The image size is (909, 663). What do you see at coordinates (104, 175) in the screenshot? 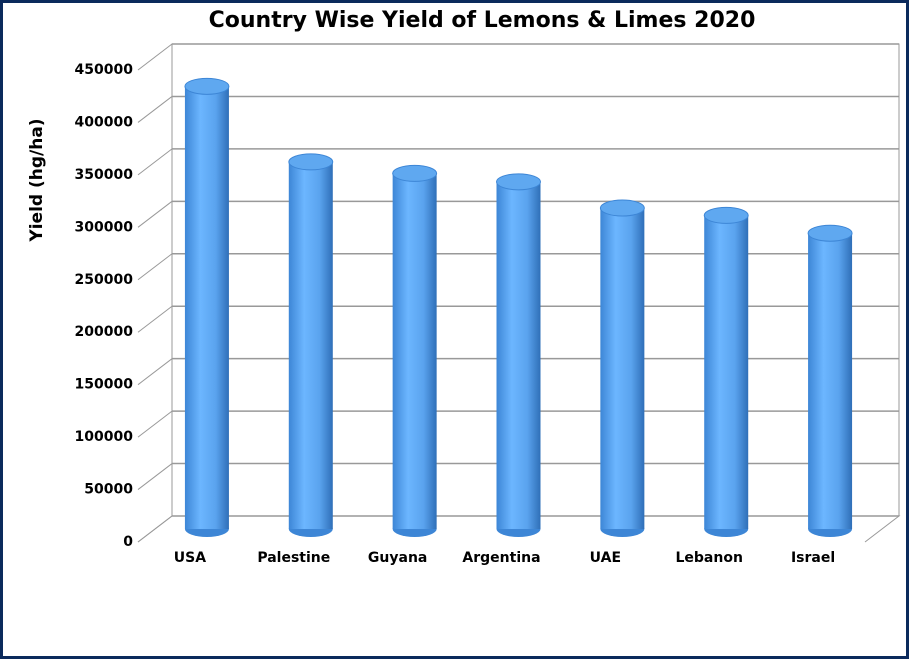
I see `y-tick-label: 350000` at bounding box center [104, 175].